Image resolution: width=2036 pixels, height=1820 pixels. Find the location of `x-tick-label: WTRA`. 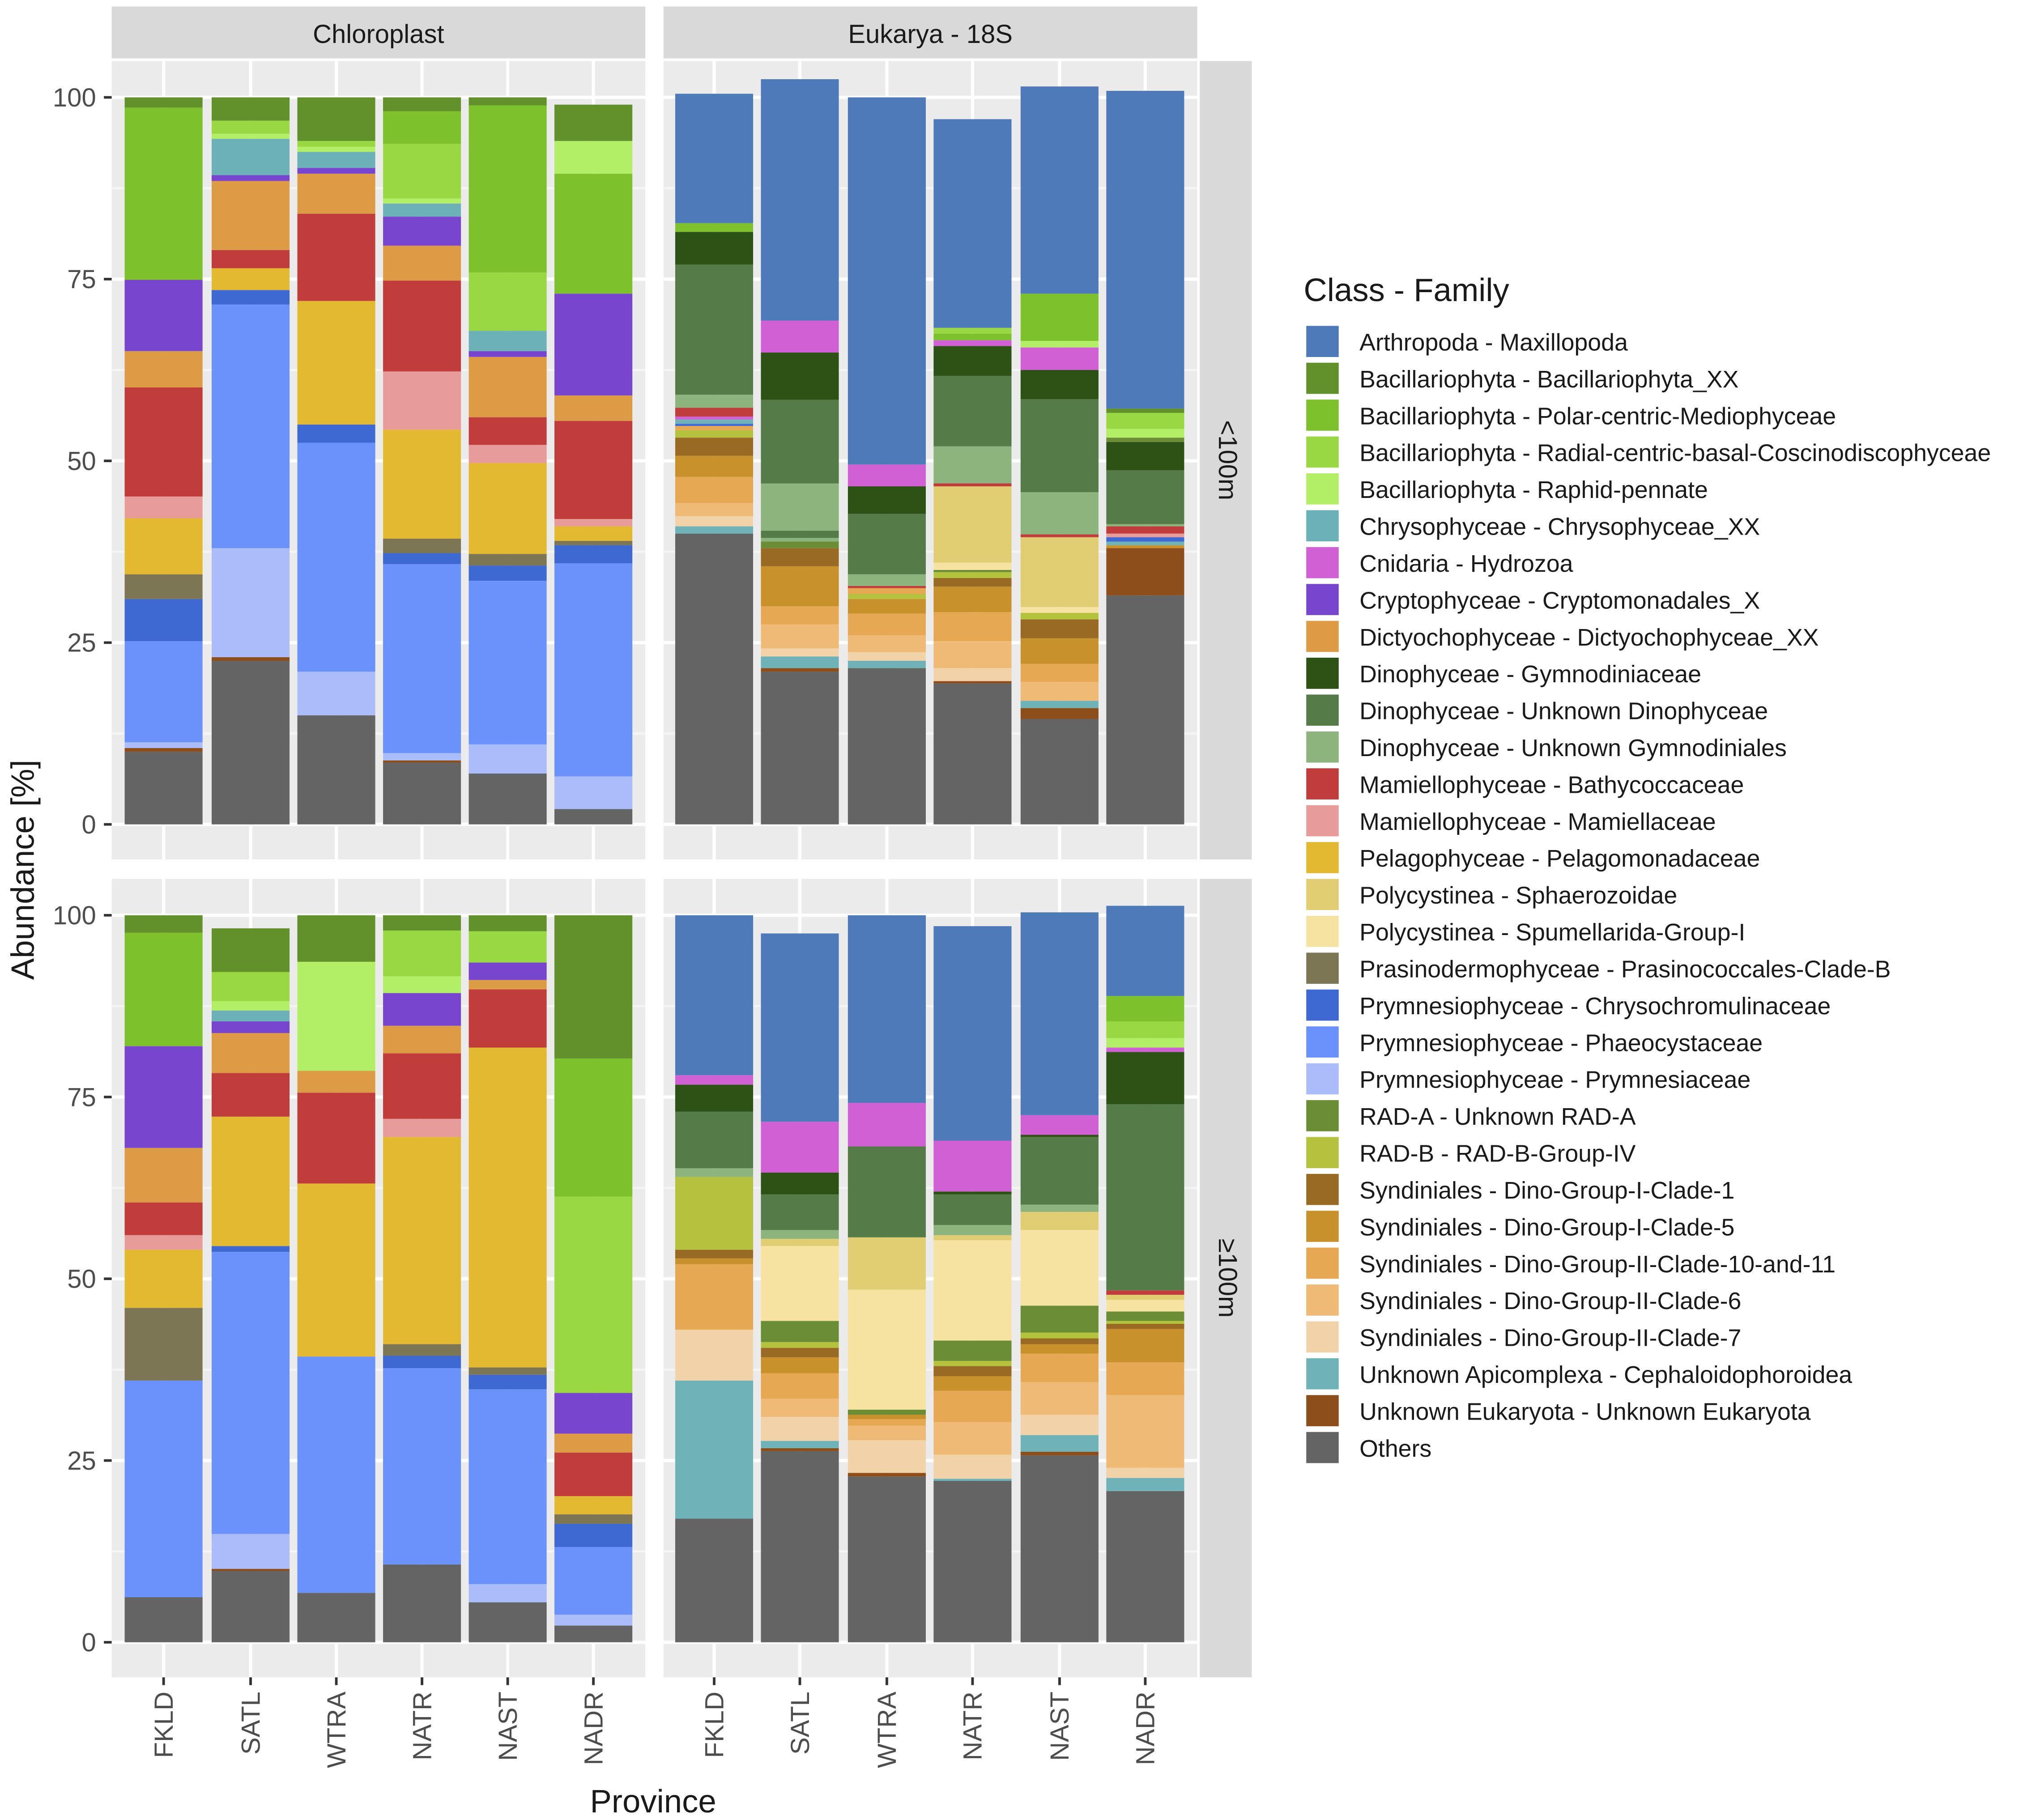

x-tick-label: WTRA is located at coordinates (887, 1730).